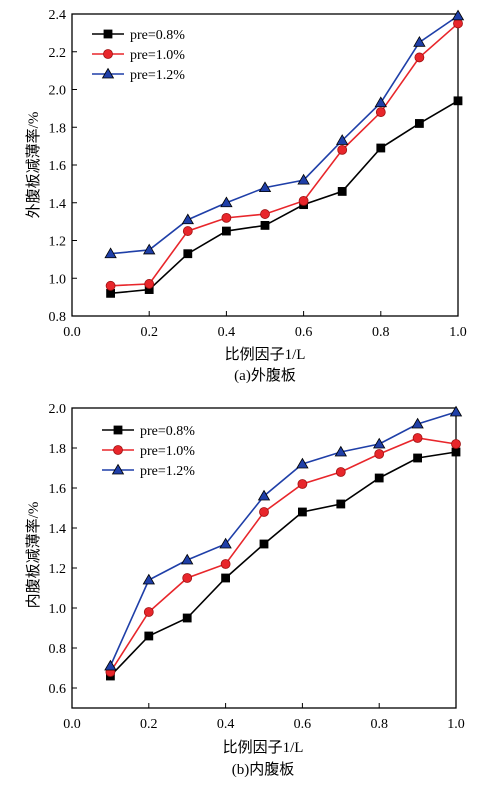 Image resolution: width=490 pixels, height=795 pixels. What do you see at coordinates (149, 332) in the screenshot?
I see `x-tick-label: 0.2` at bounding box center [149, 332].